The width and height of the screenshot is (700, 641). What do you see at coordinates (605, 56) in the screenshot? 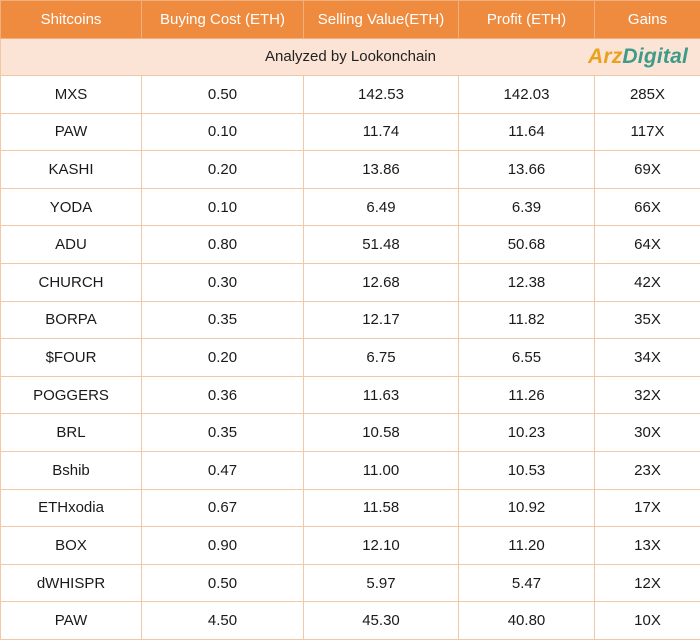
I see `logo-part-1: Arz` at bounding box center [605, 56].